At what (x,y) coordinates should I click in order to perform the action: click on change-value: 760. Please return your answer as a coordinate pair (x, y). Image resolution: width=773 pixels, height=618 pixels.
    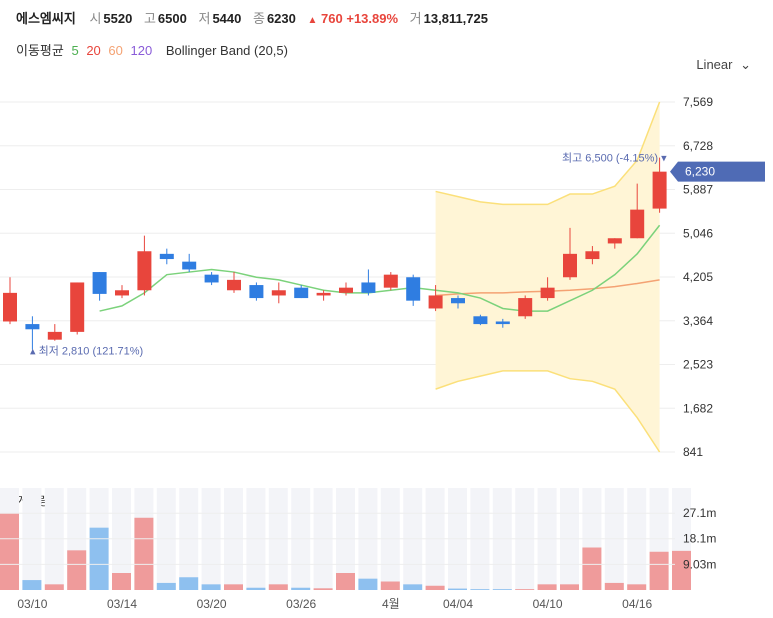
    Looking at the image, I should click on (332, 18).